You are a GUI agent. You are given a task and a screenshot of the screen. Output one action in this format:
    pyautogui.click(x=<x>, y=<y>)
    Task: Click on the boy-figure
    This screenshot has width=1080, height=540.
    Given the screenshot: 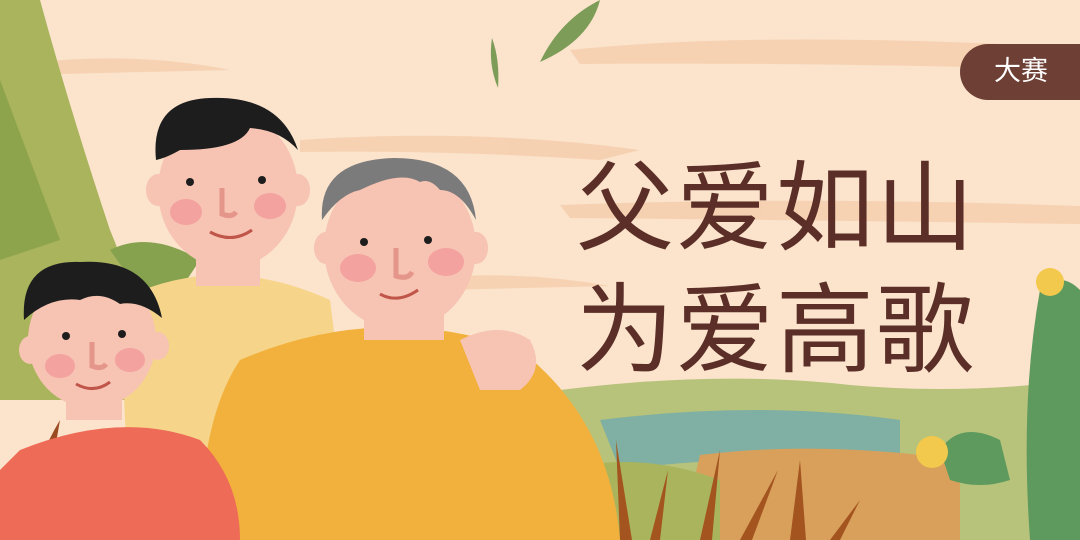 What is the action you would take?
    pyautogui.click(x=120, y=400)
    